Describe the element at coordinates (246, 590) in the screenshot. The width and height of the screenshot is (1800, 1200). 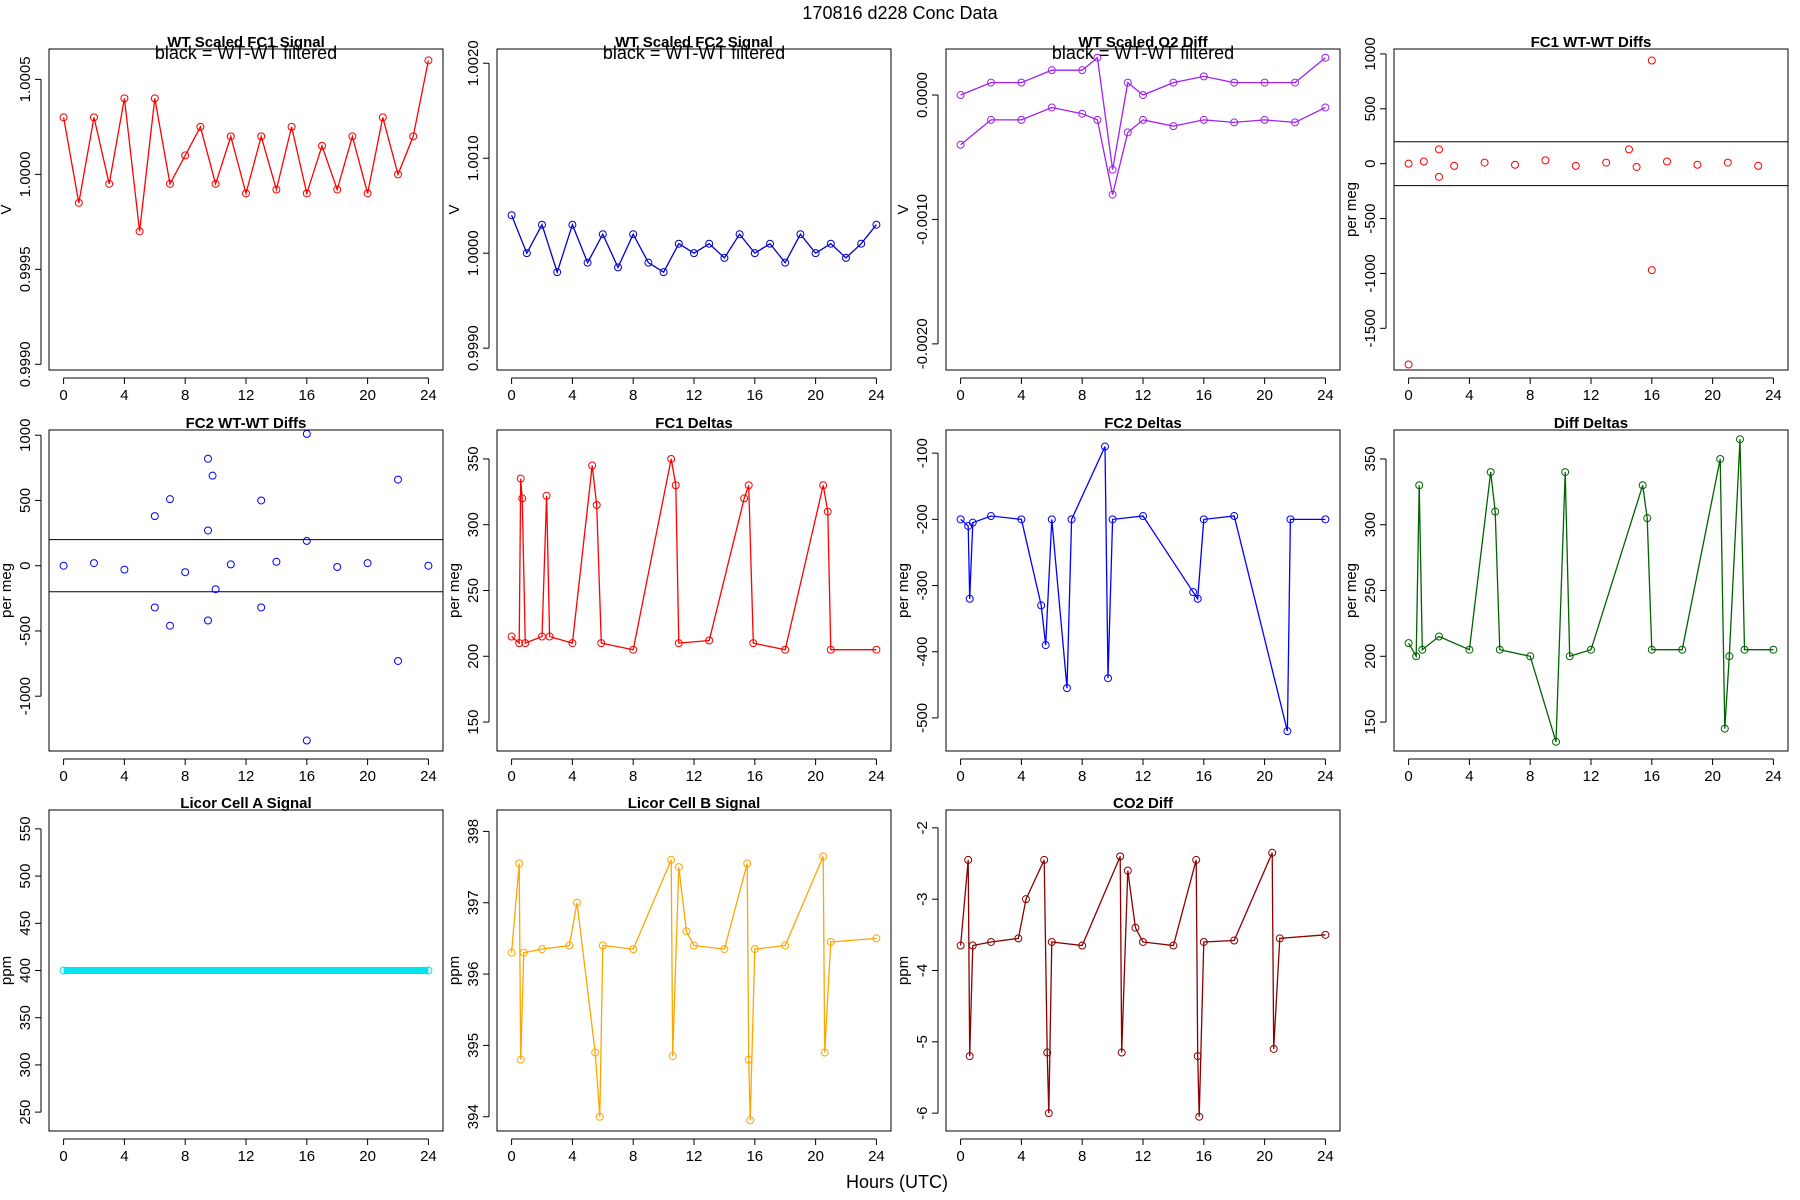
I see `plot-frame` at that location.